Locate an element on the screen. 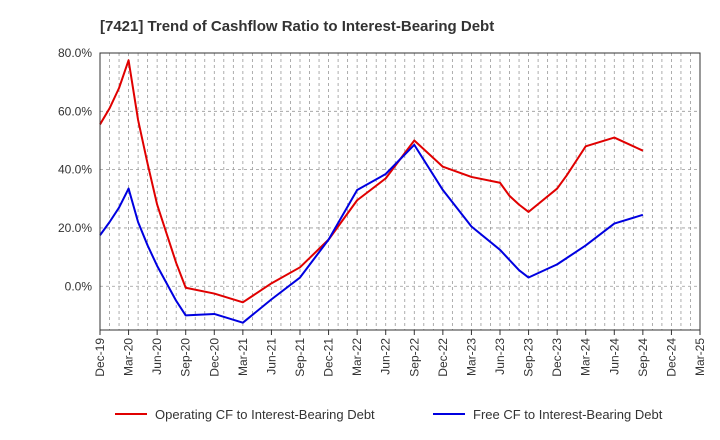 The image size is (720, 440). x-tick-label: Jun-21 is located at coordinates (271, 356).